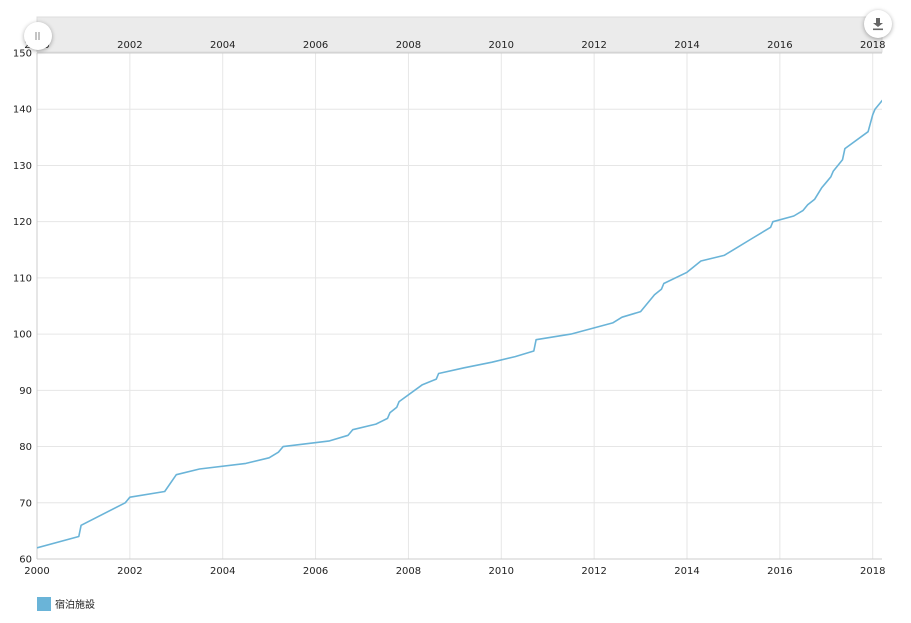 Image resolution: width=911 pixels, height=623 pixels. Describe the element at coordinates (25, 503) in the screenshot. I see `y-tick-label: 70` at that location.